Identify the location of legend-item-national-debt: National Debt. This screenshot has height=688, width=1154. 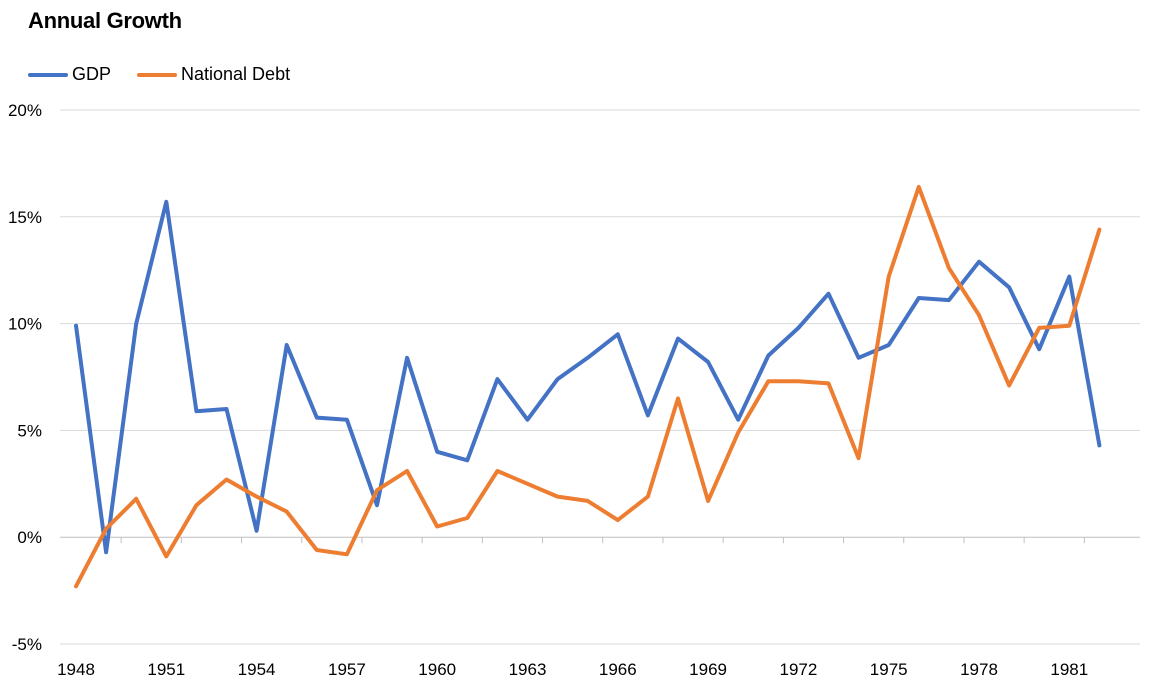
(213, 74).